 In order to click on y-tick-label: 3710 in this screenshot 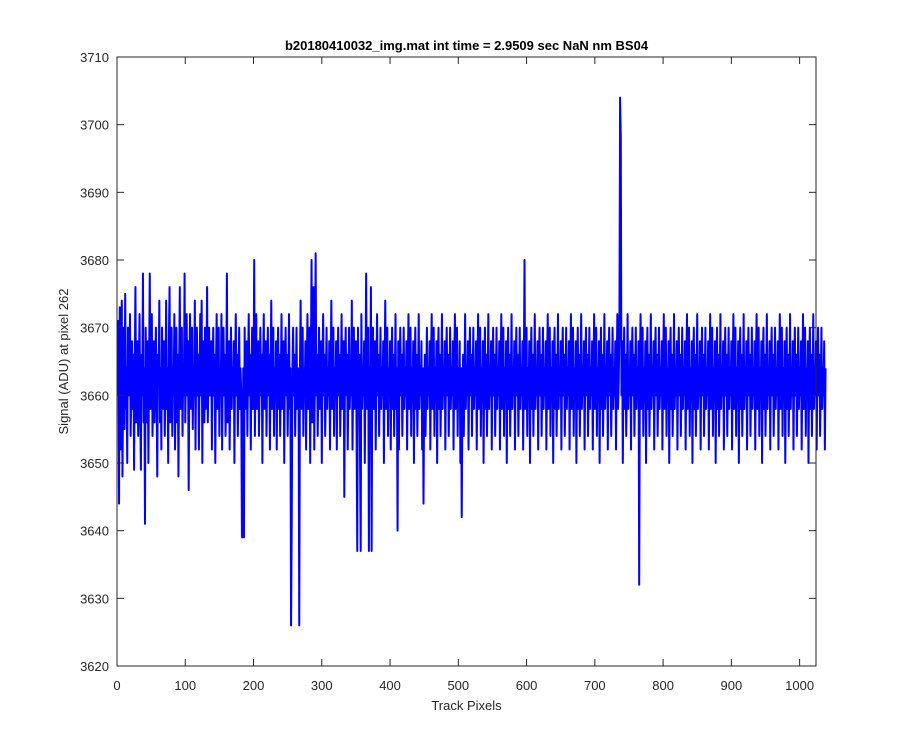, I will do `click(94, 57)`.